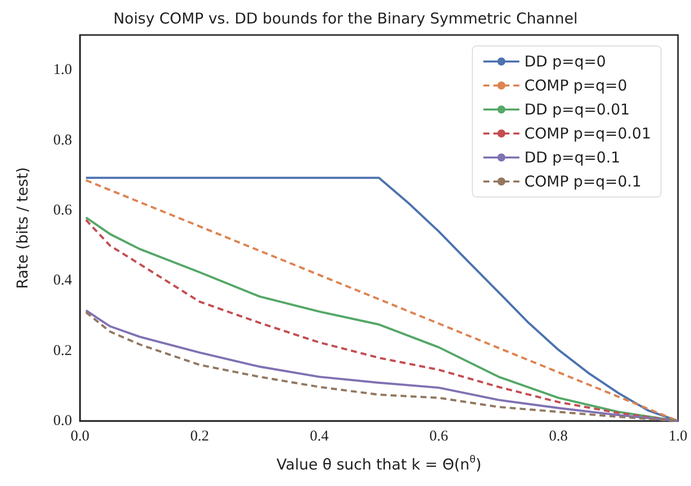  I want to click on y-axis-title: Rate (bits / test), so click(23, 228).